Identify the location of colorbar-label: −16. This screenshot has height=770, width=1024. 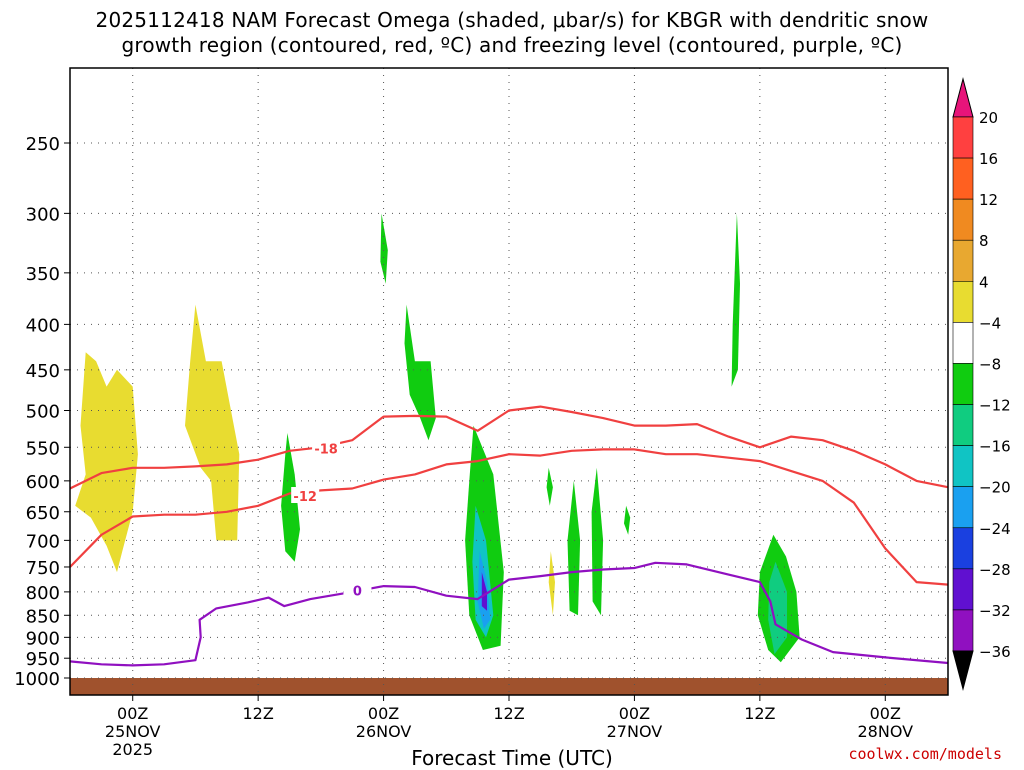
(995, 447).